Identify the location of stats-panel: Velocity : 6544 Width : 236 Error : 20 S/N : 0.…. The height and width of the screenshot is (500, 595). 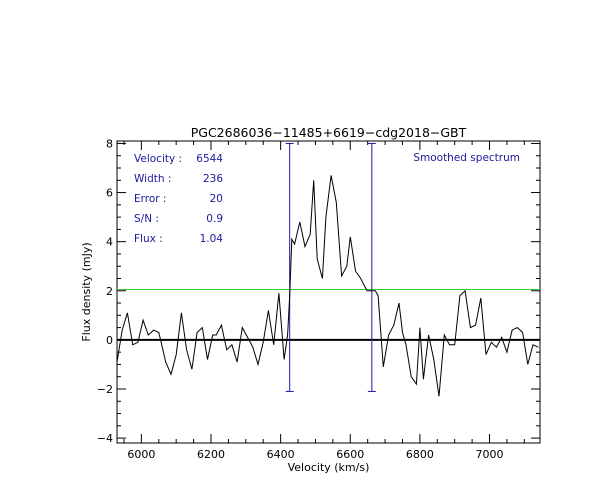
(178, 199).